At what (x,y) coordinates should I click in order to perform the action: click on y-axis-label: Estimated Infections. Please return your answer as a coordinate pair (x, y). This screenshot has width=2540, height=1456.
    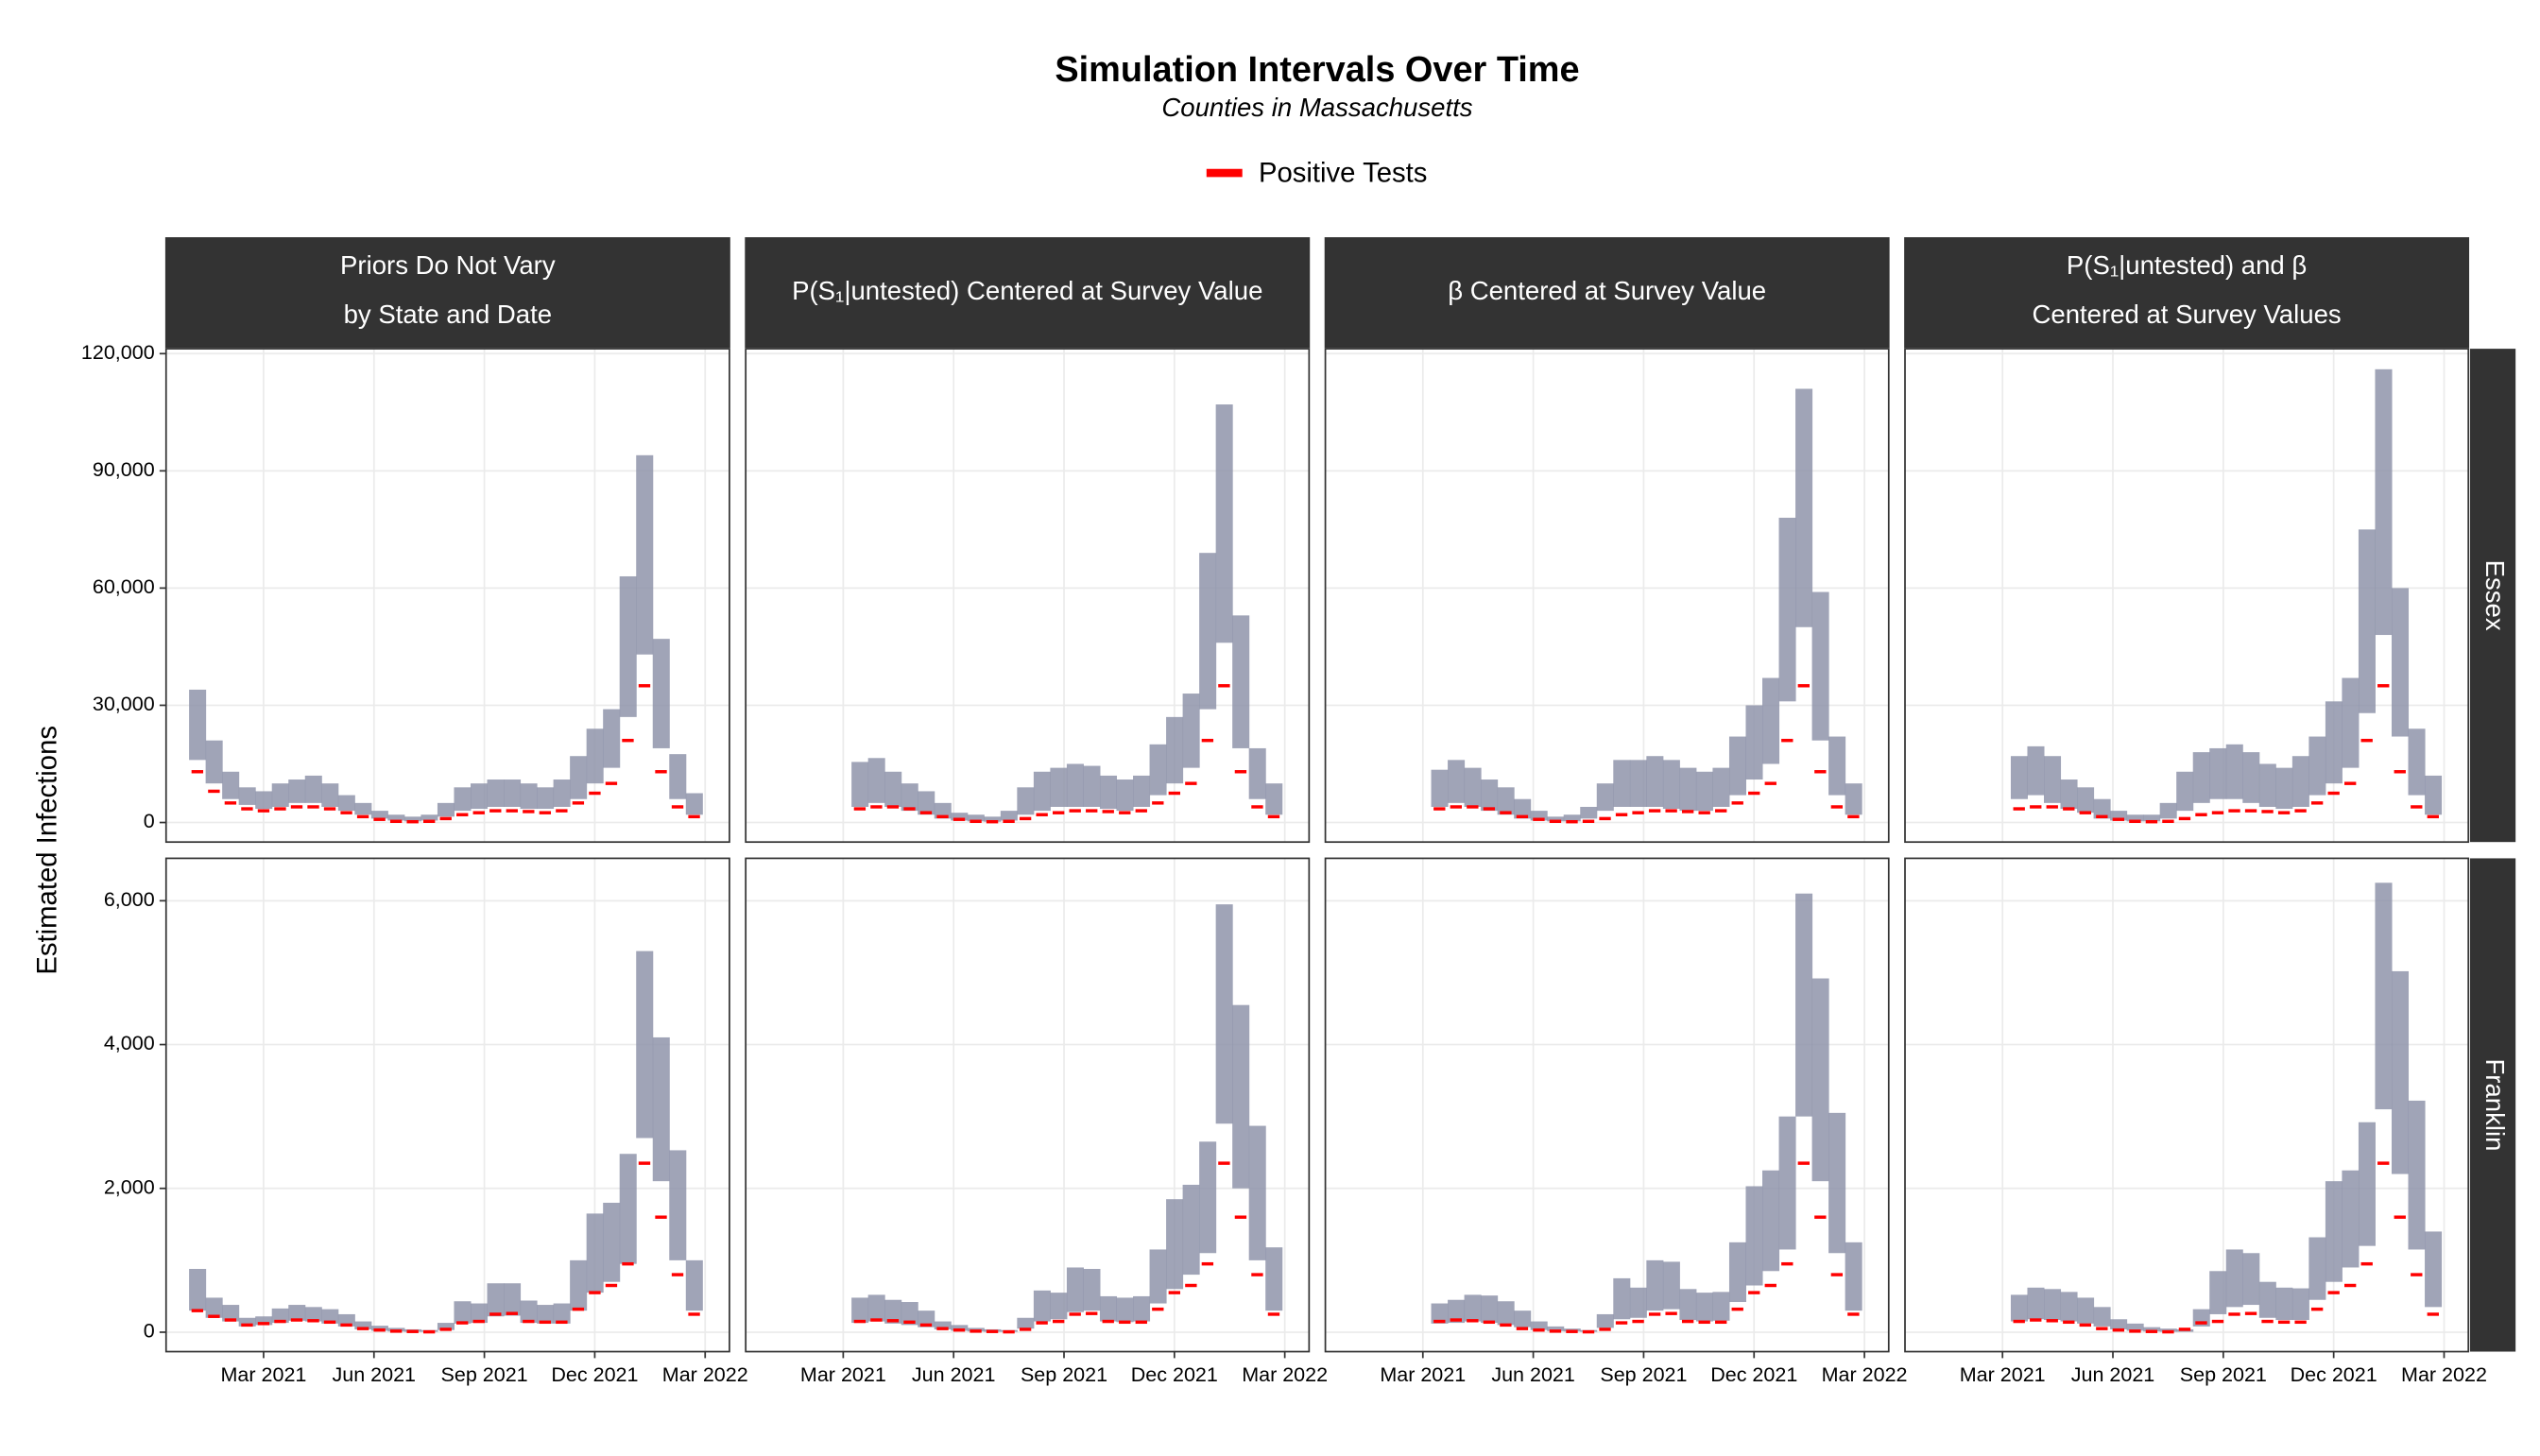
    Looking at the image, I should click on (46, 850).